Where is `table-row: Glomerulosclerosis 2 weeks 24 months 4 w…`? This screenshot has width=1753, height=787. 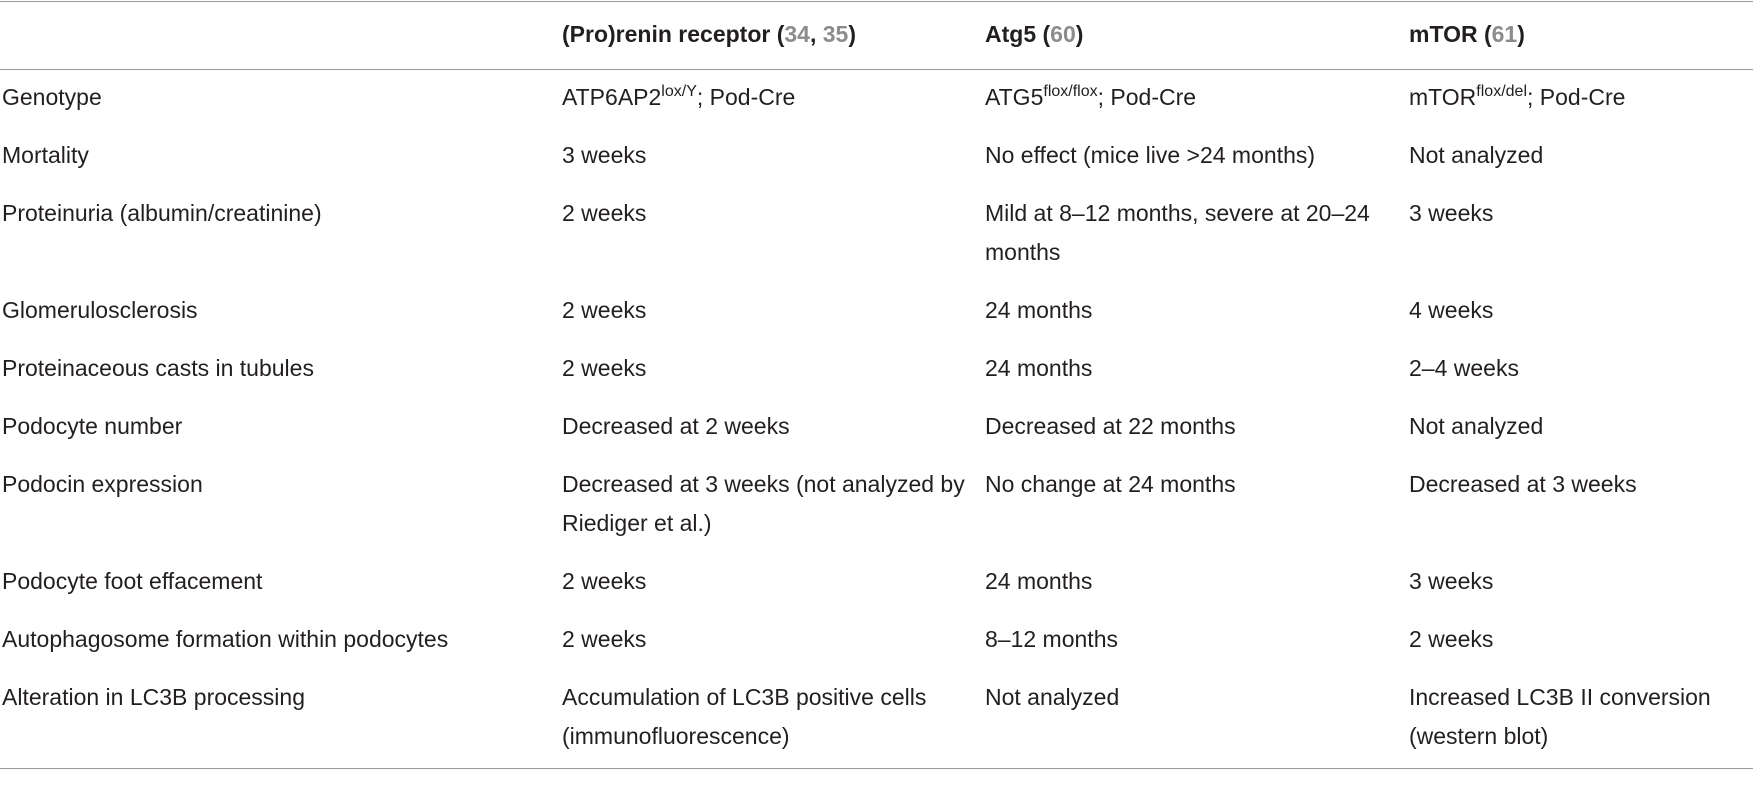
table-row: Glomerulosclerosis 2 weeks 24 months 4 w… is located at coordinates (876, 312).